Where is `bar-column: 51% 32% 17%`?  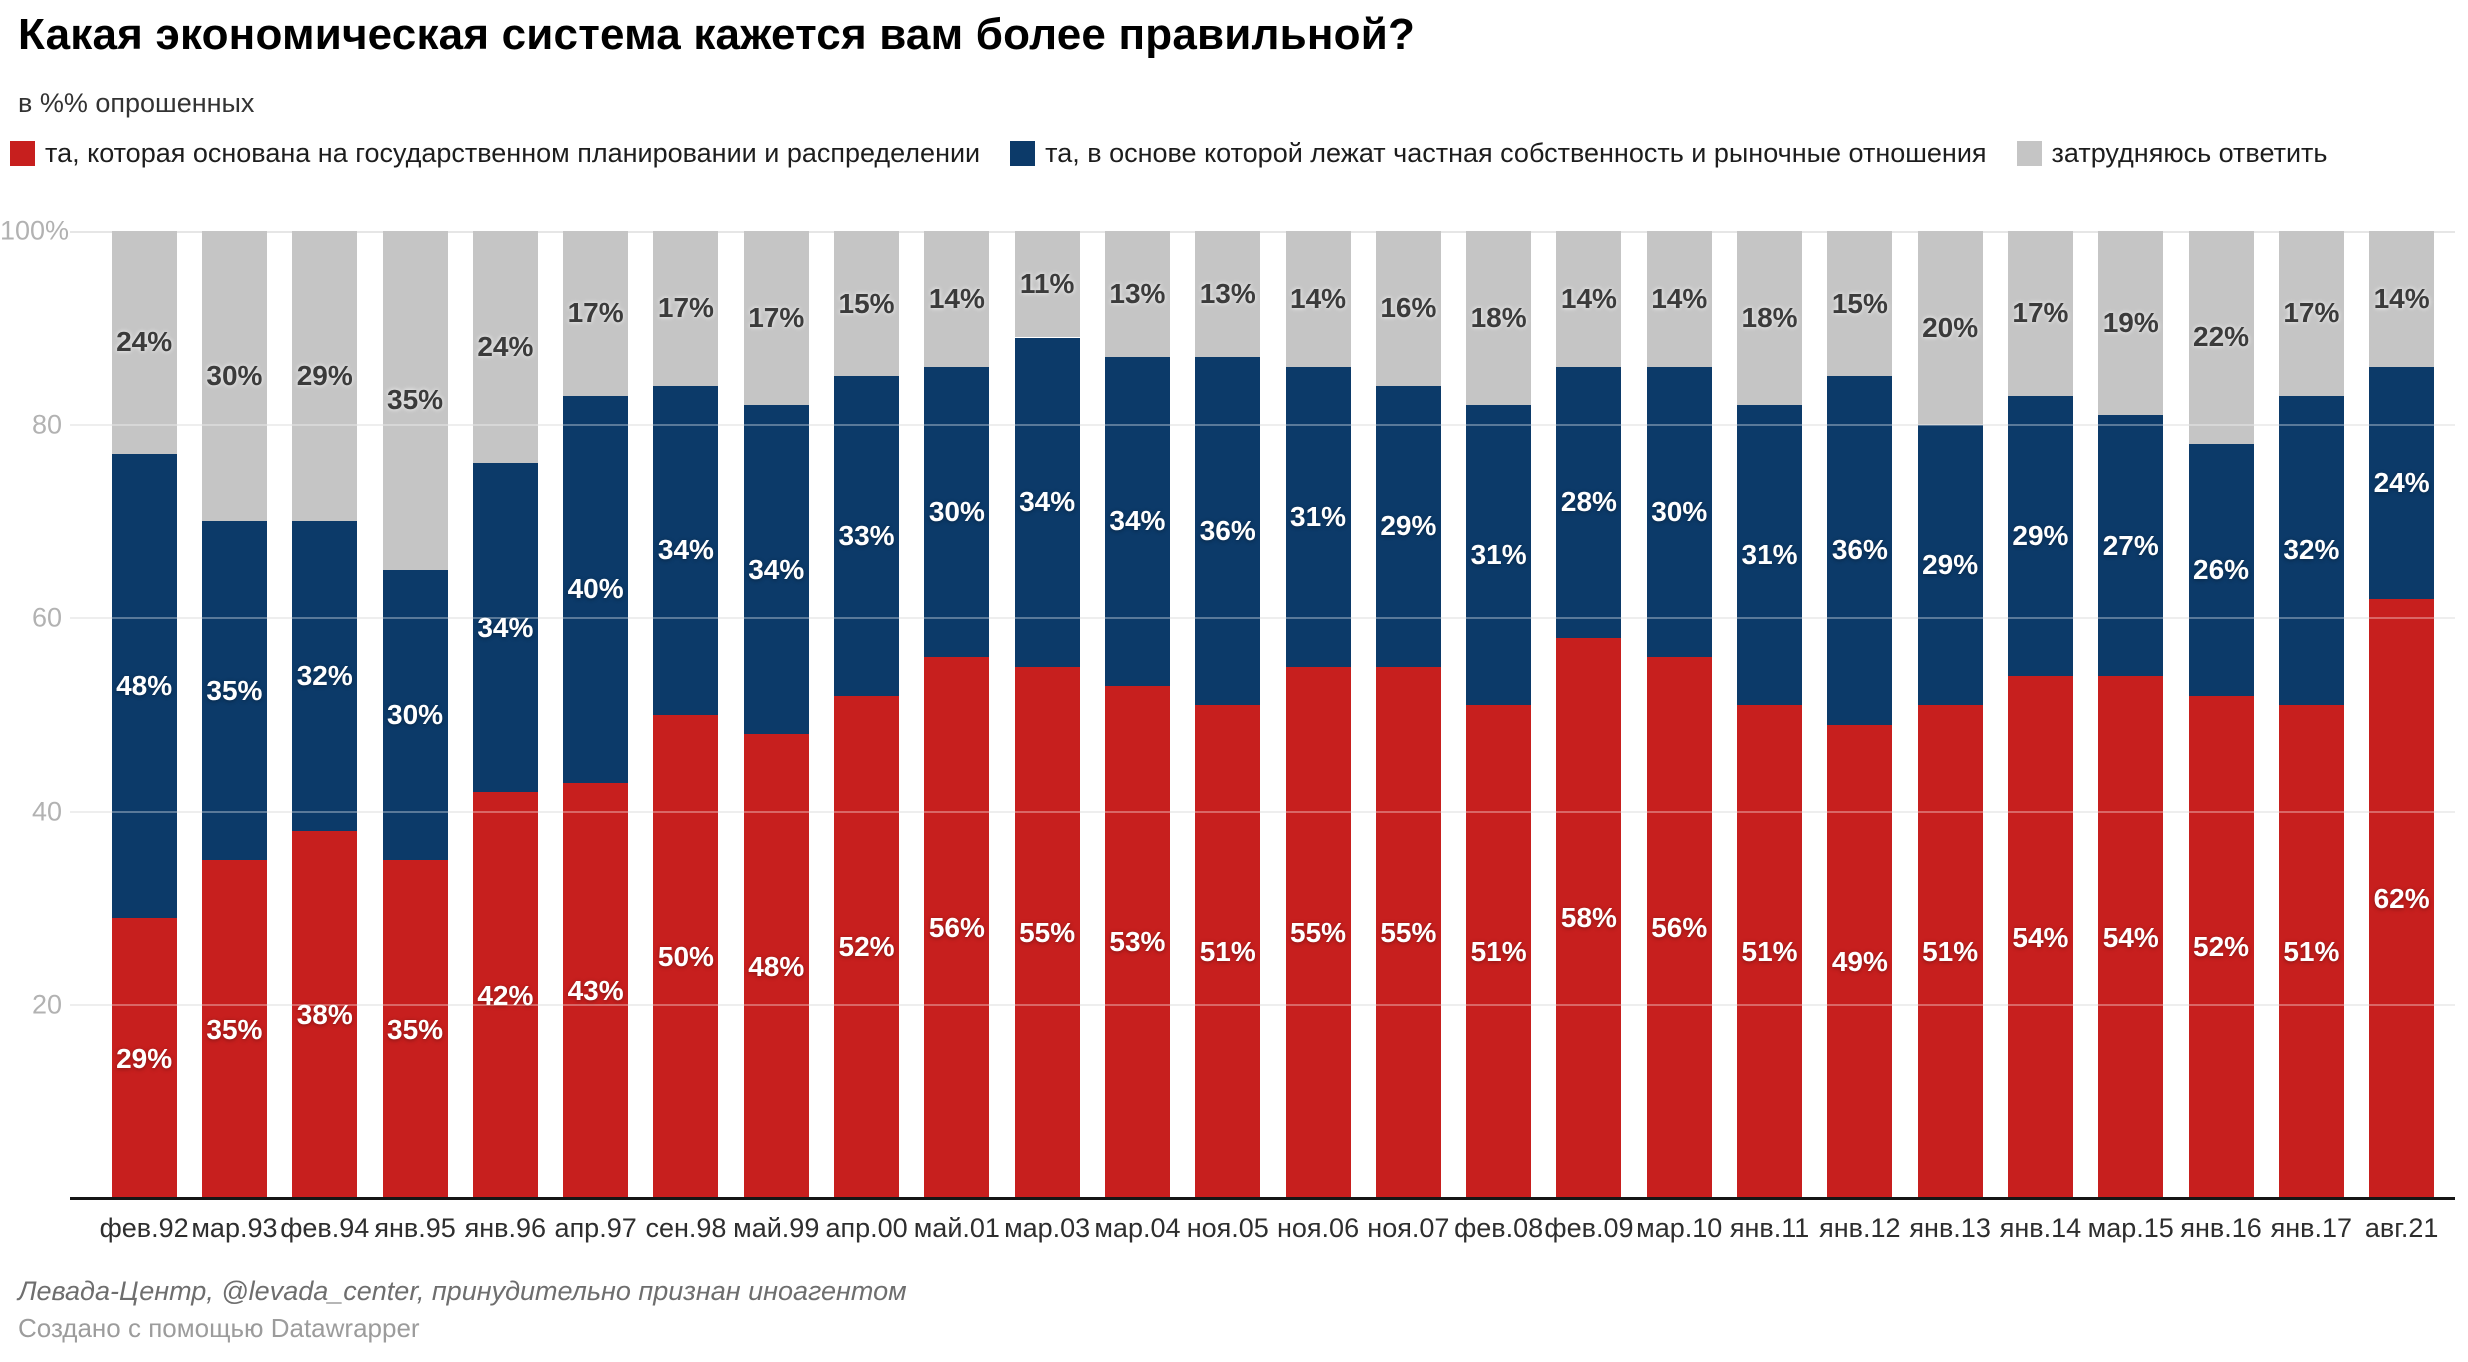 bar-column: 51% 32% 17% is located at coordinates (2311, 715).